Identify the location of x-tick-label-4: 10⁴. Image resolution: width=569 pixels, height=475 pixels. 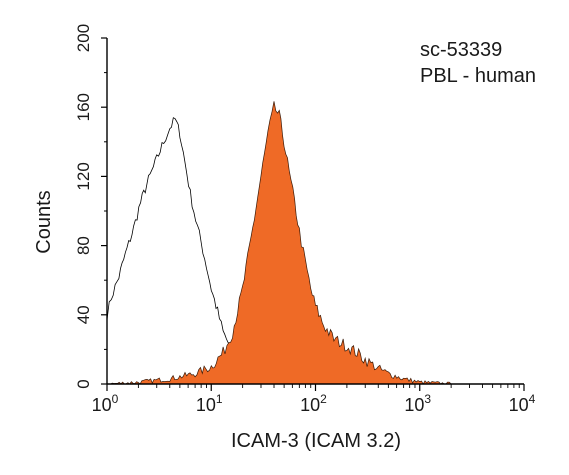
(522, 403).